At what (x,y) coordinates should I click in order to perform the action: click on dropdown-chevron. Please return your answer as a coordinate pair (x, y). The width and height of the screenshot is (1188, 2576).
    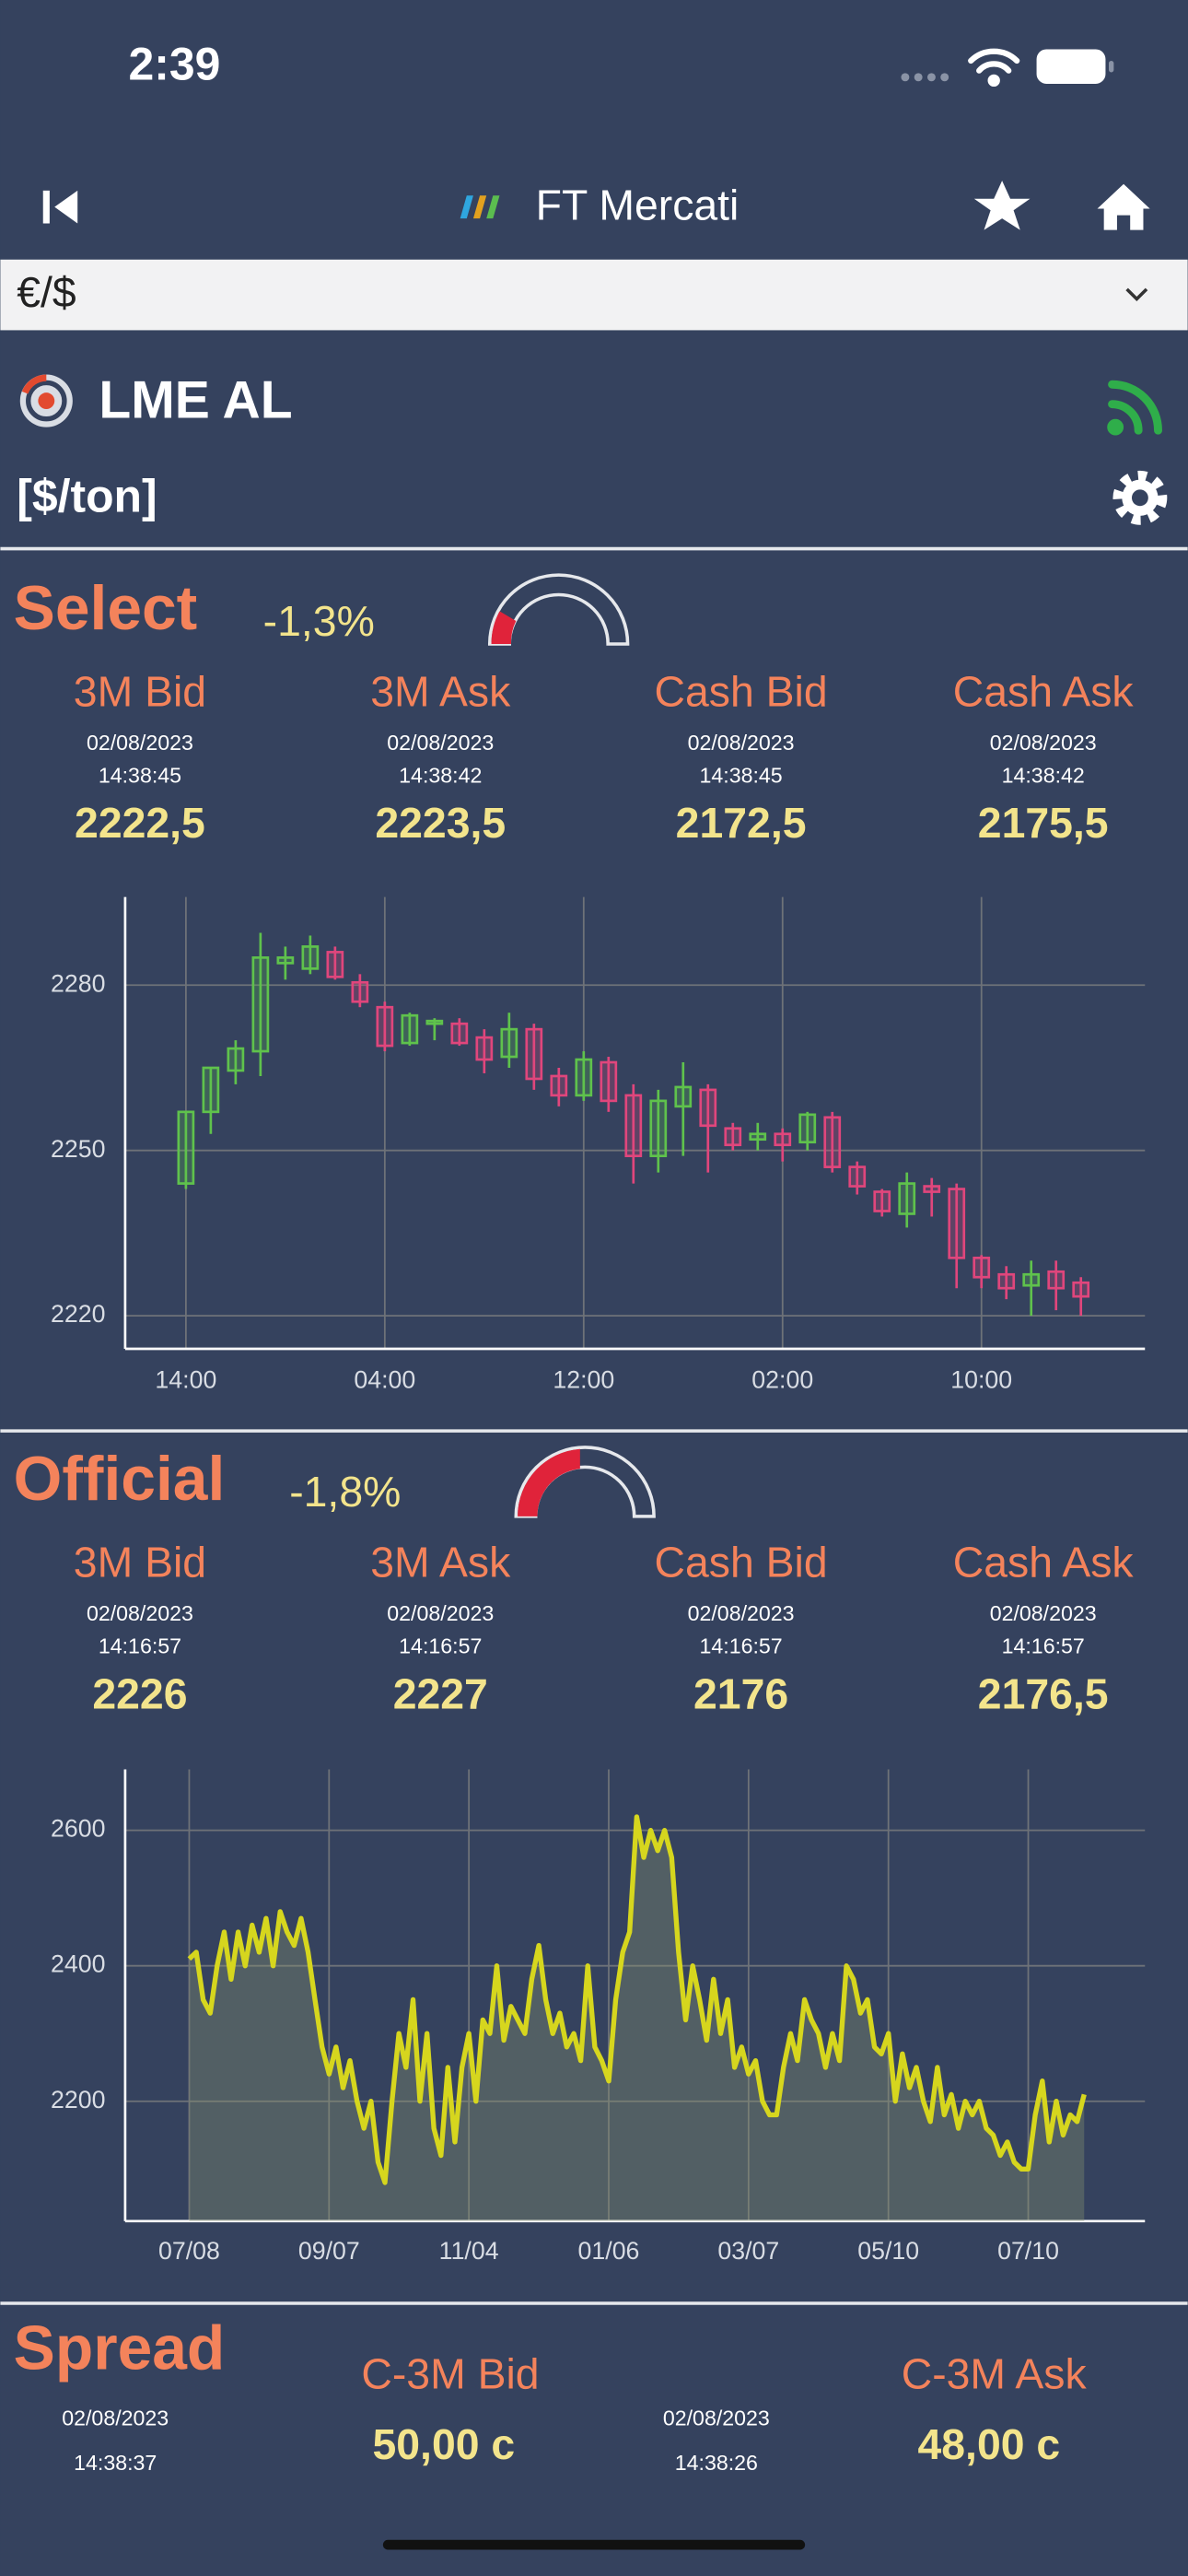
    Looking at the image, I should click on (1136, 294).